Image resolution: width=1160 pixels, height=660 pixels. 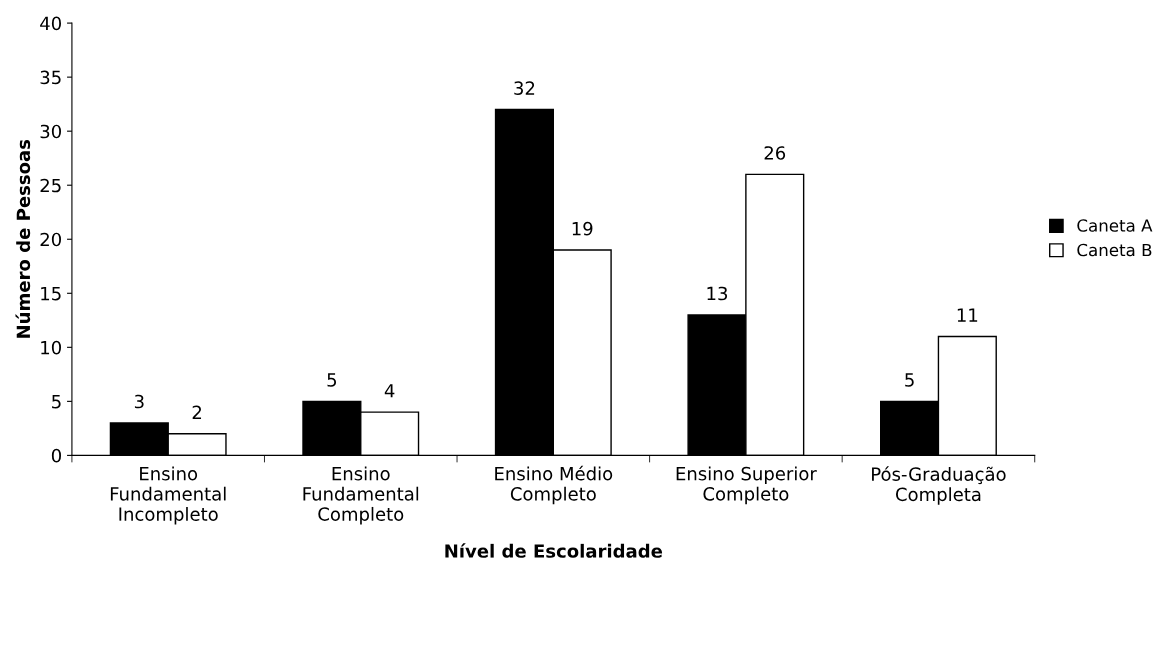 I want to click on data-label: 19, so click(x=582, y=228).